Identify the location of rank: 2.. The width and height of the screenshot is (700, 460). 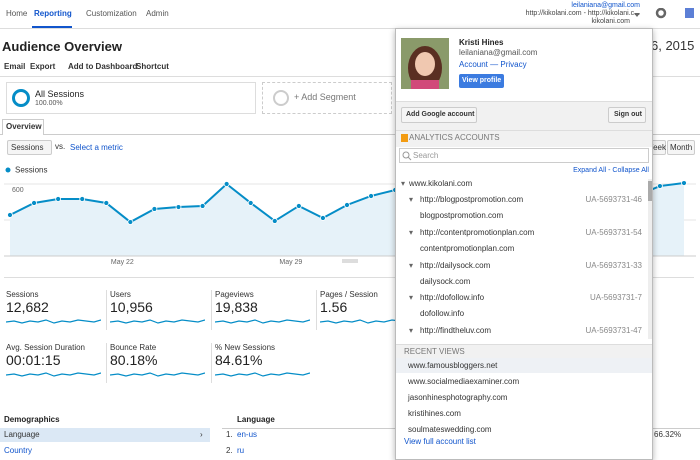
(229, 450).